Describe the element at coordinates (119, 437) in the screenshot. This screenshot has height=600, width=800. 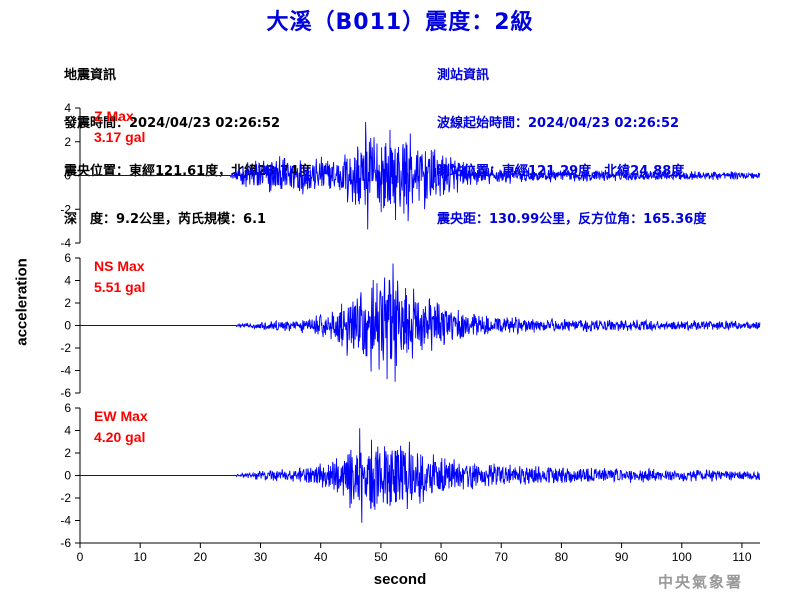
I see `max-value-ew: 4.20 gal` at that location.